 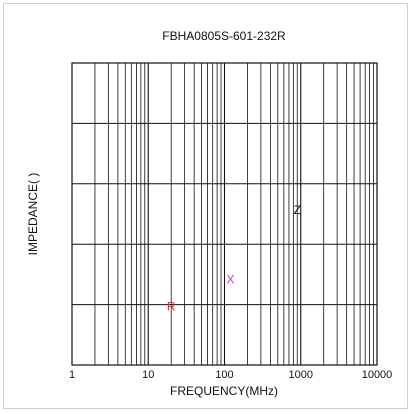 I want to click on x-tick-label: 1000, so click(x=301, y=375).